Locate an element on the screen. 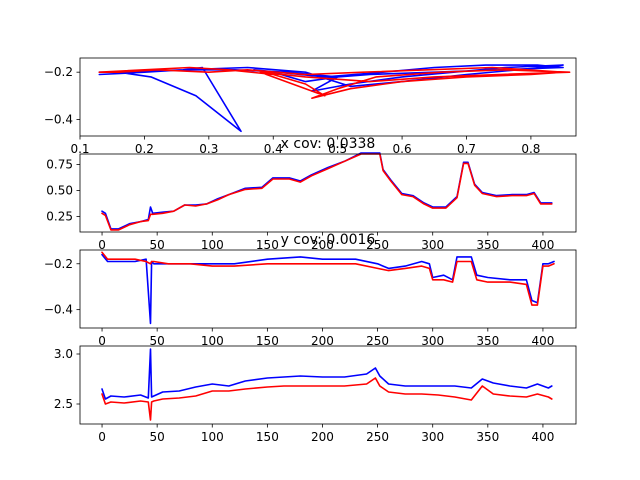 Image resolution: width=640 pixels, height=480 pixels. x-tick-label: 0.5 is located at coordinates (337, 149).